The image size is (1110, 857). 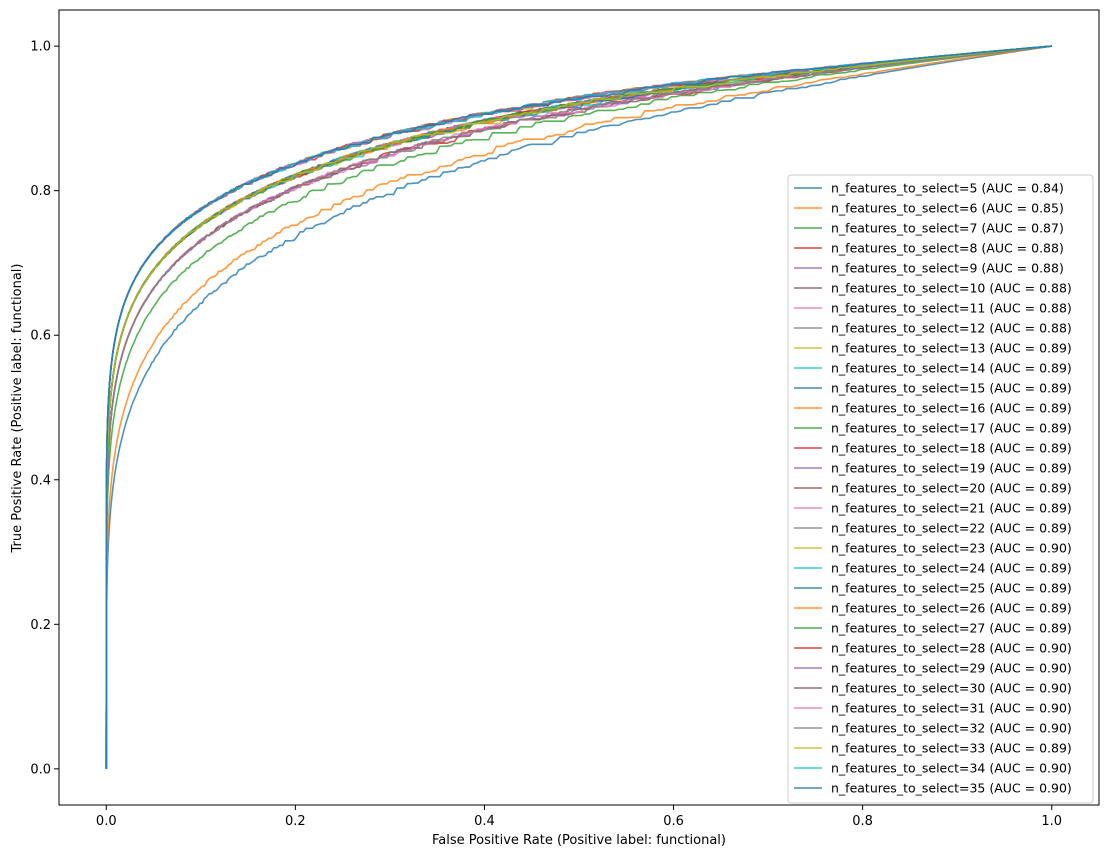 I want to click on legend-entry-label: n_features_to_select=5 (AUC = 0.84), so click(x=947, y=188).